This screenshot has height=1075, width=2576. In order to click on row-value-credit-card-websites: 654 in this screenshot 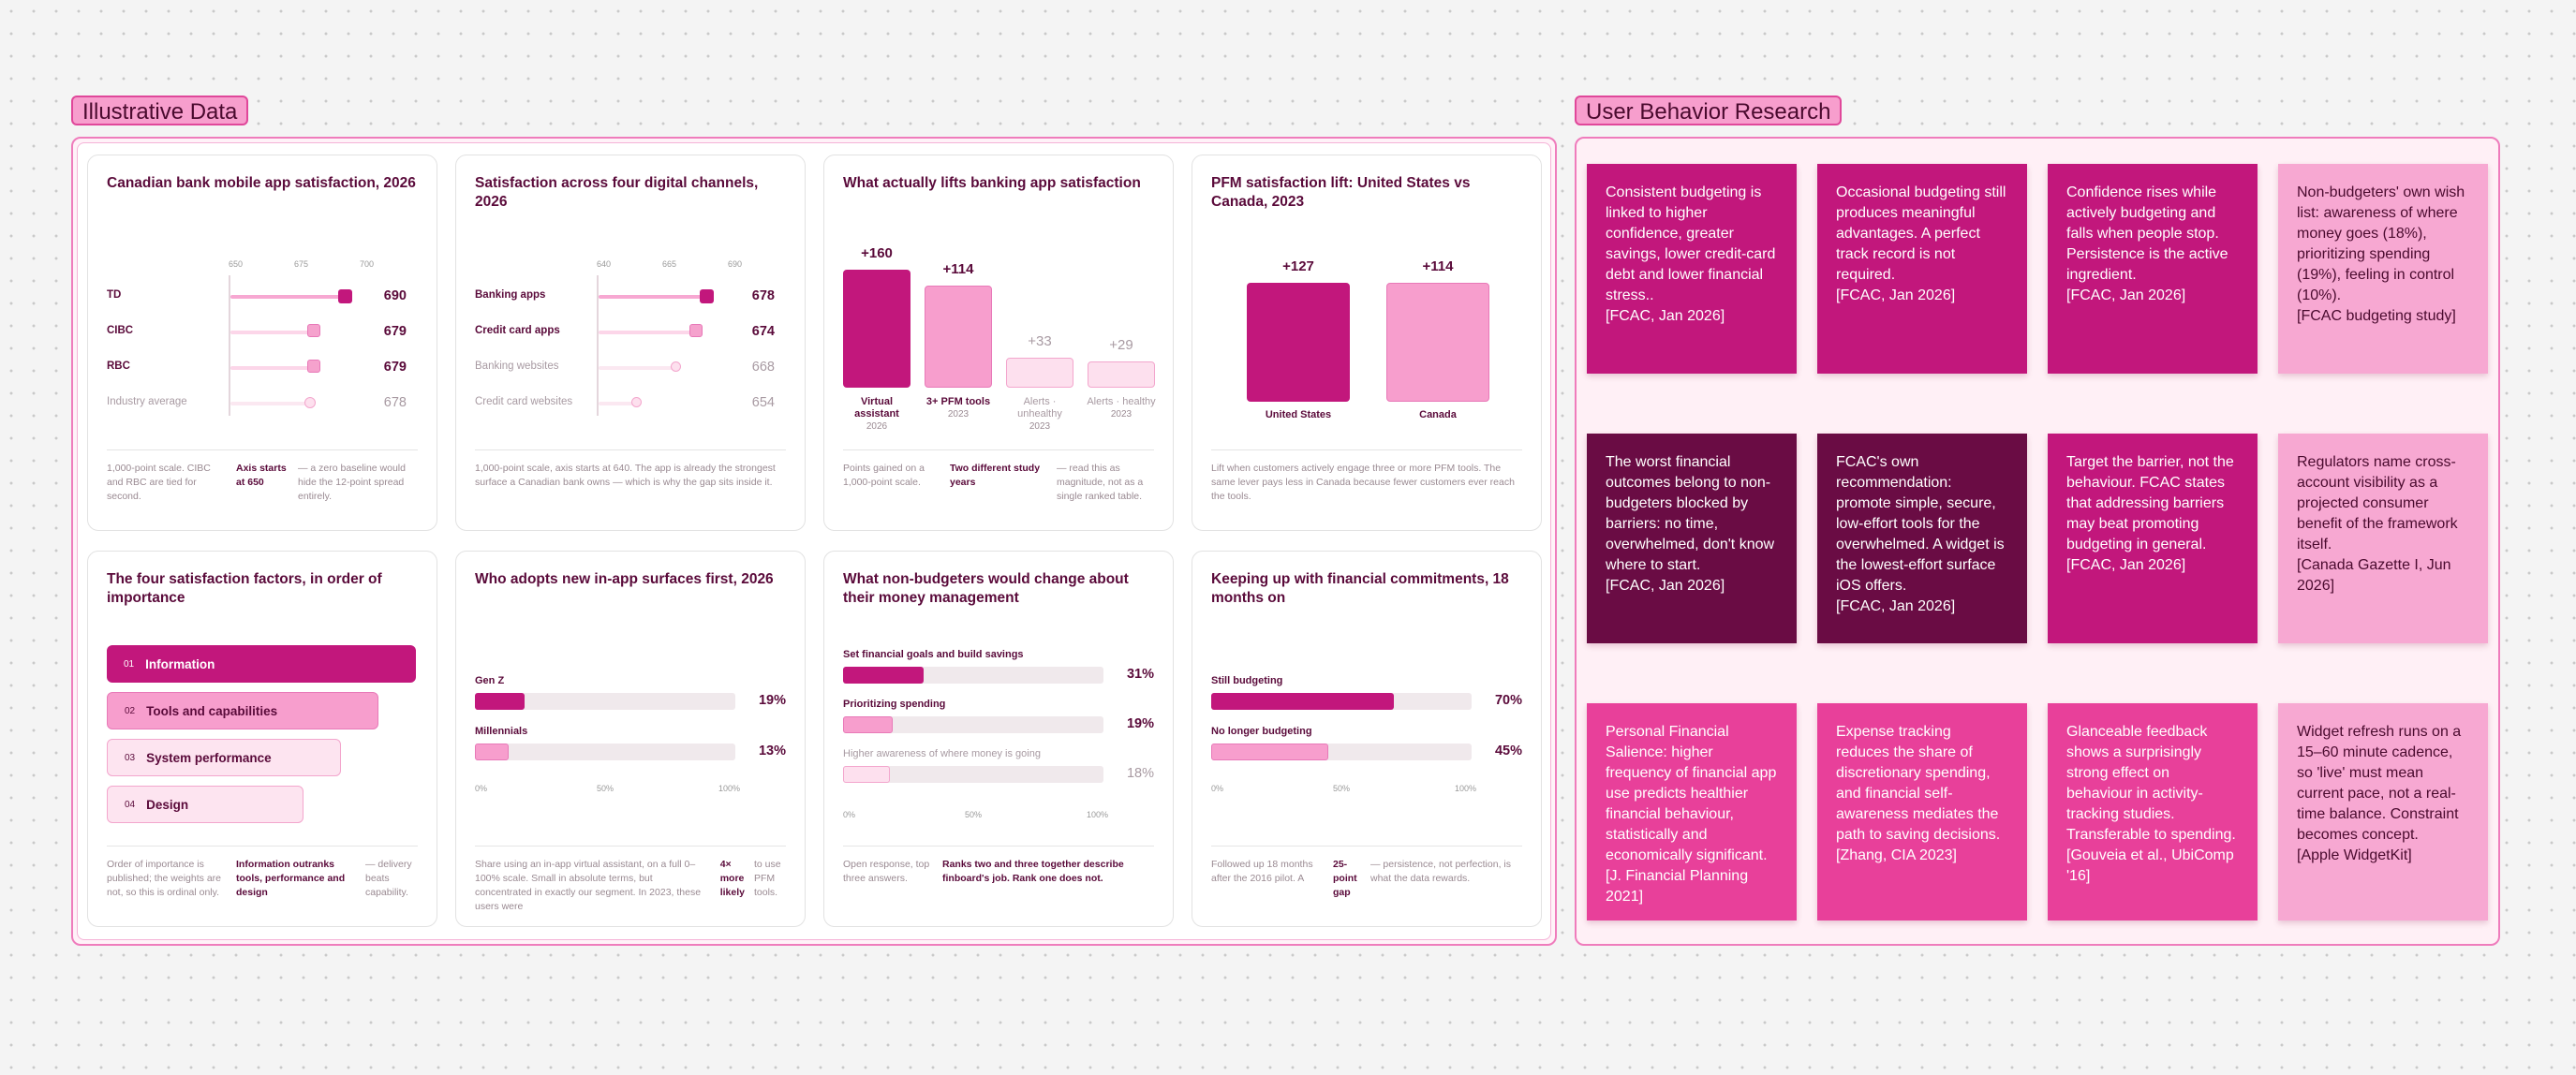, I will do `click(763, 402)`.